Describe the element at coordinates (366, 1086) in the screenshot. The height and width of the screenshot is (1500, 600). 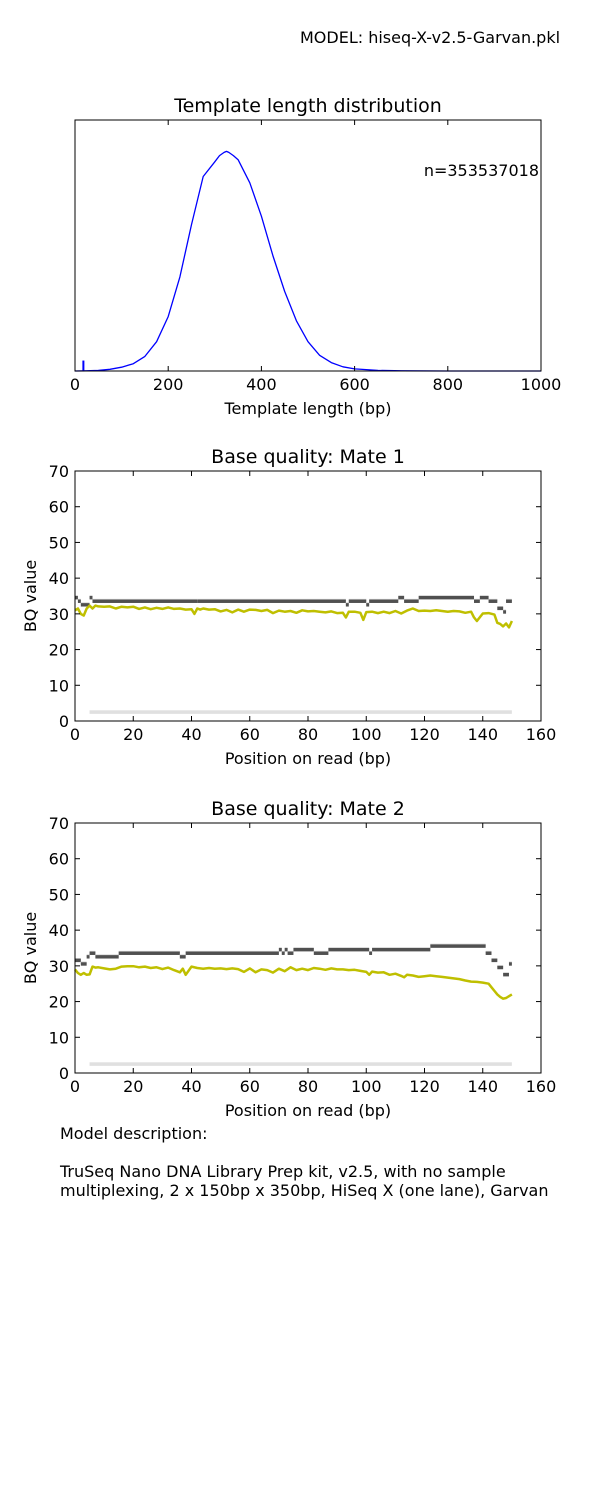
I see `x-tick-label: 100` at that location.